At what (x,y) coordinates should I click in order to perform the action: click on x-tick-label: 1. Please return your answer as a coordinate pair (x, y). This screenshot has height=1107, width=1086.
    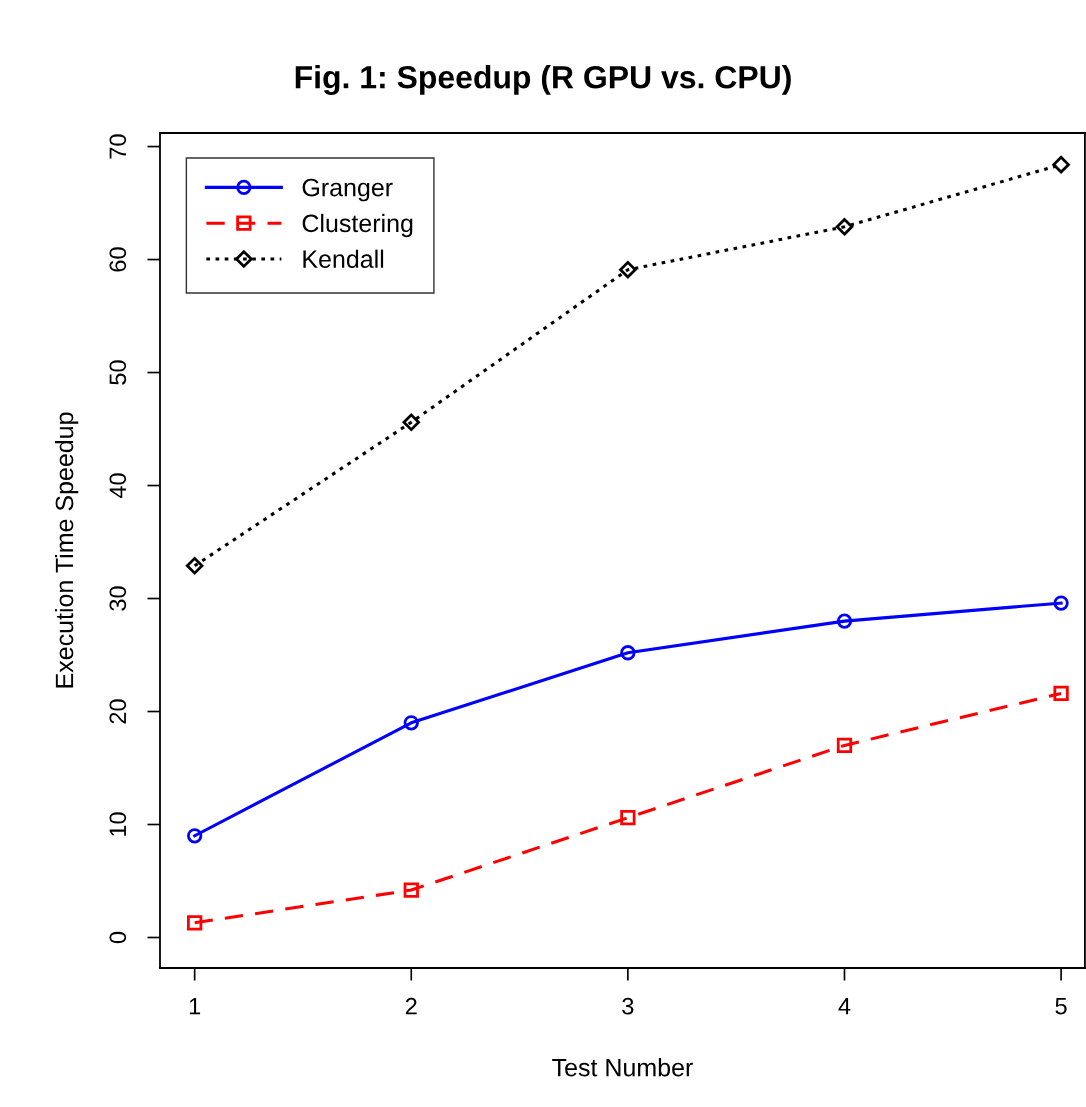
    Looking at the image, I should click on (195, 1006).